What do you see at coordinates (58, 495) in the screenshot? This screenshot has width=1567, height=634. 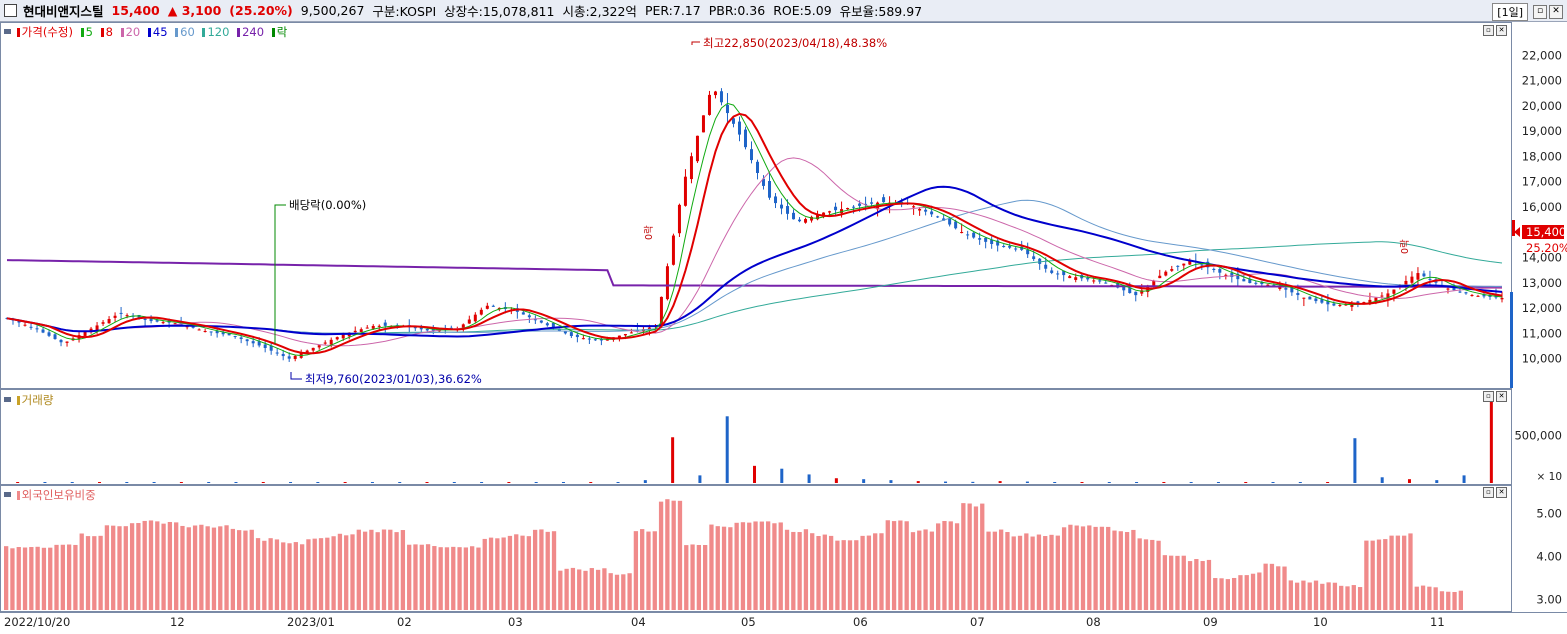 I see `foreign-legend-label: 외국인보유비중` at bounding box center [58, 495].